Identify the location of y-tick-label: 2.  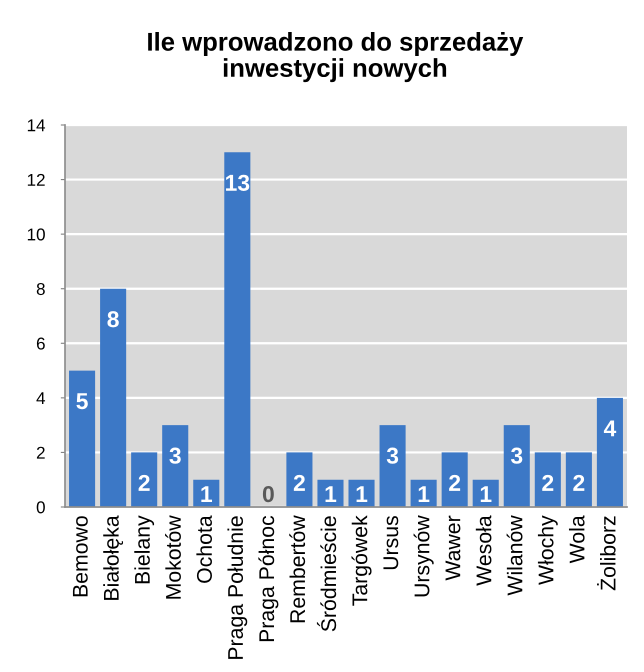
(40, 452).